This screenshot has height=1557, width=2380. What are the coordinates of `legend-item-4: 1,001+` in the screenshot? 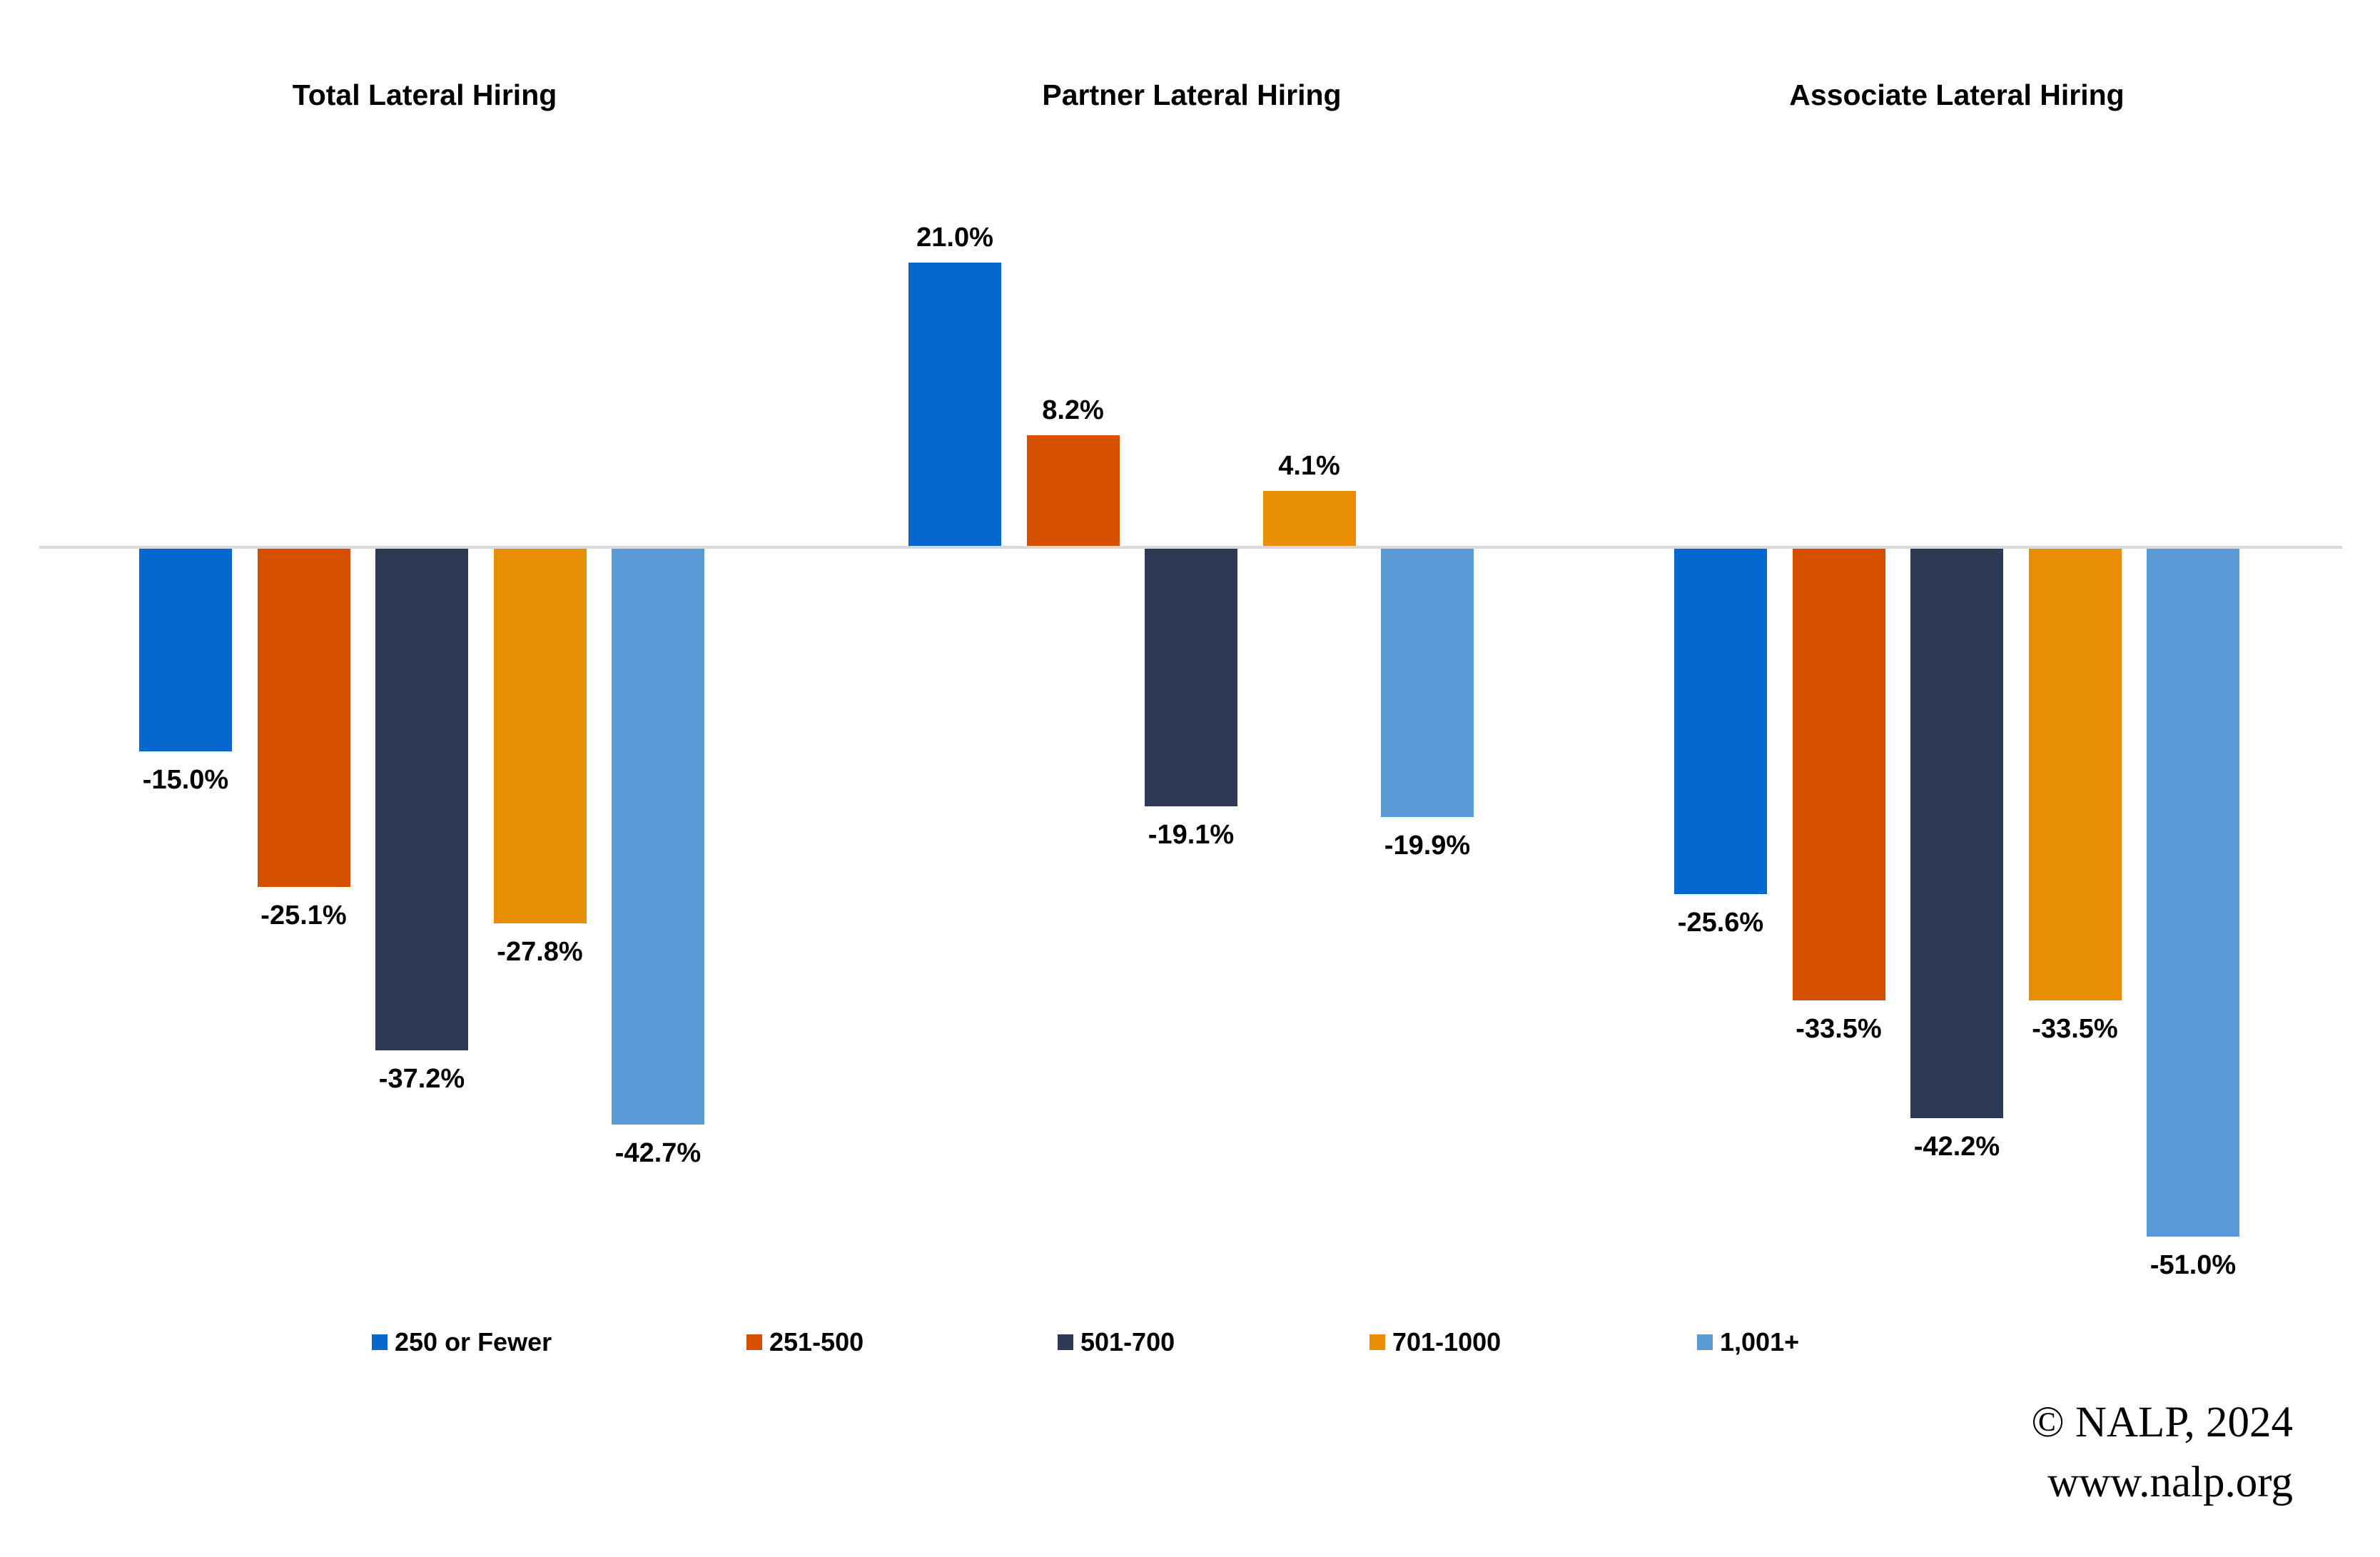 It's located at (1748, 1342).